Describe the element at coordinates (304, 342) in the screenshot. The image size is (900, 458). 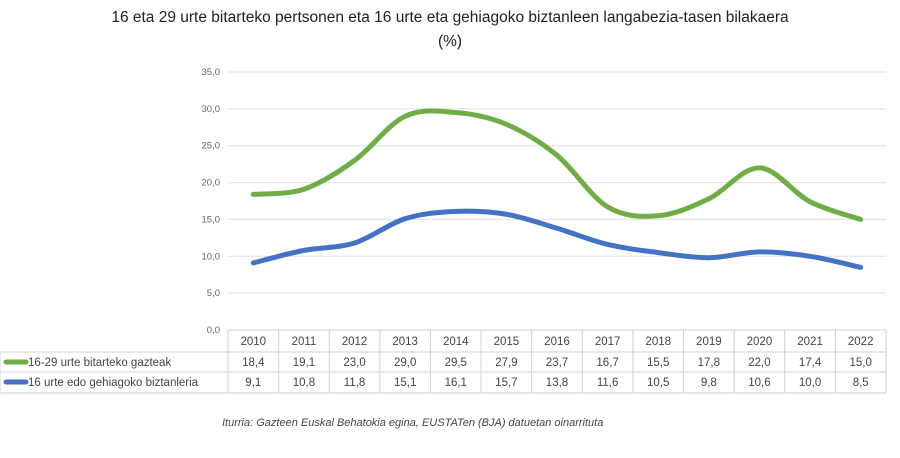
I see `x-category-label: 2011` at that location.